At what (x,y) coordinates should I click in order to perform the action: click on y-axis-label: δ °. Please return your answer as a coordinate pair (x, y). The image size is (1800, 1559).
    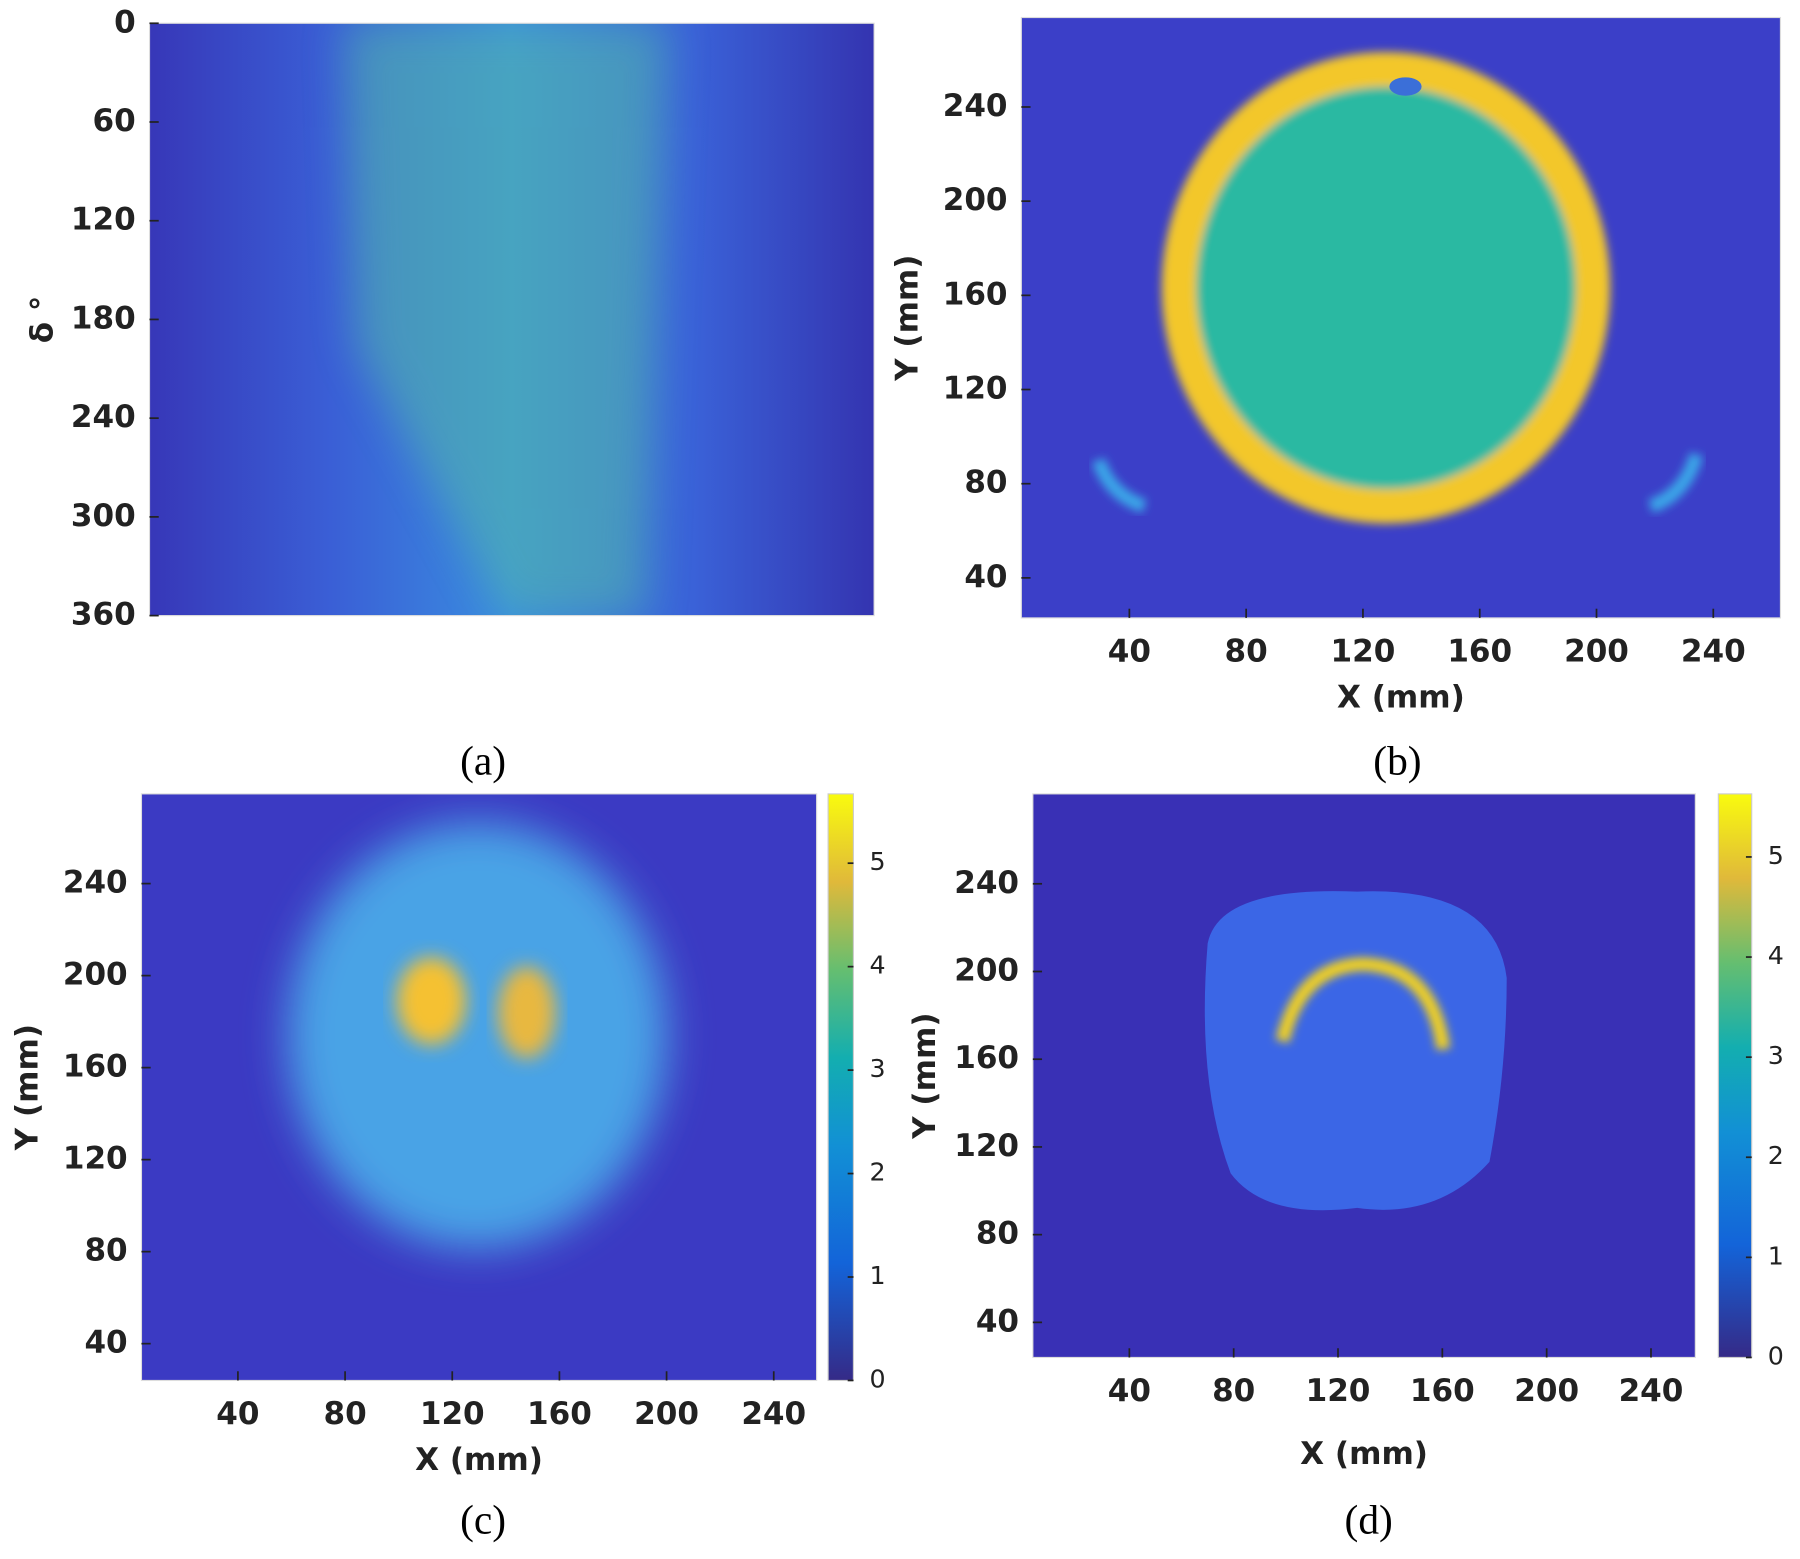
    Looking at the image, I should click on (43, 320).